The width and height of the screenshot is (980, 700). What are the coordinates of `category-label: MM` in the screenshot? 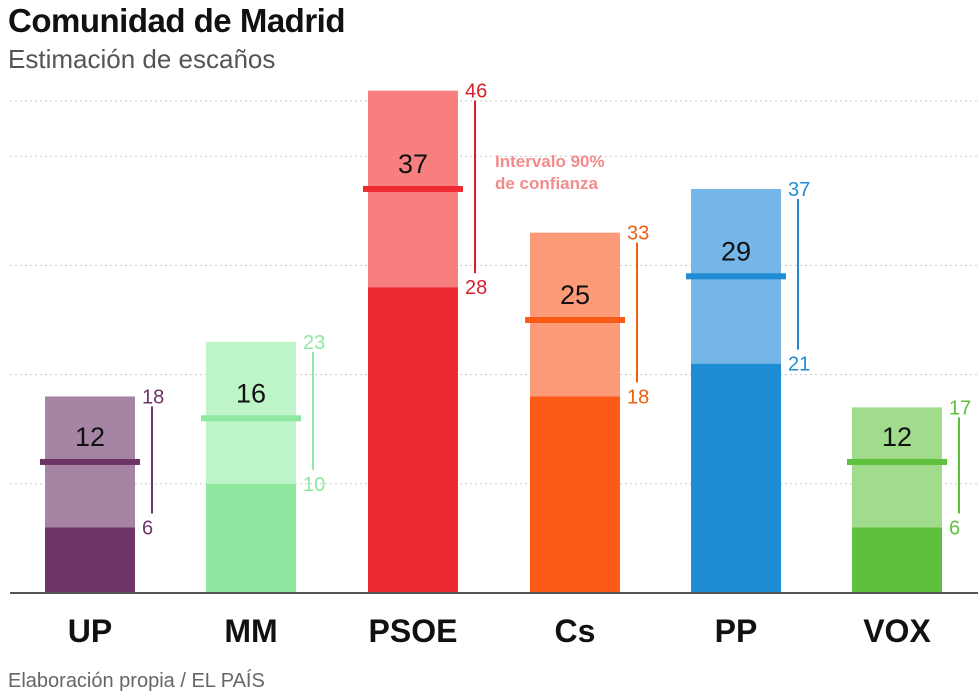 It's located at (250, 631).